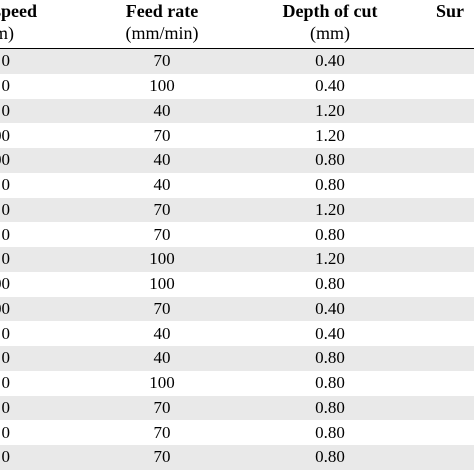 The width and height of the screenshot is (474, 474). I want to click on table-row: 0 100 1.20, so click(237, 259).